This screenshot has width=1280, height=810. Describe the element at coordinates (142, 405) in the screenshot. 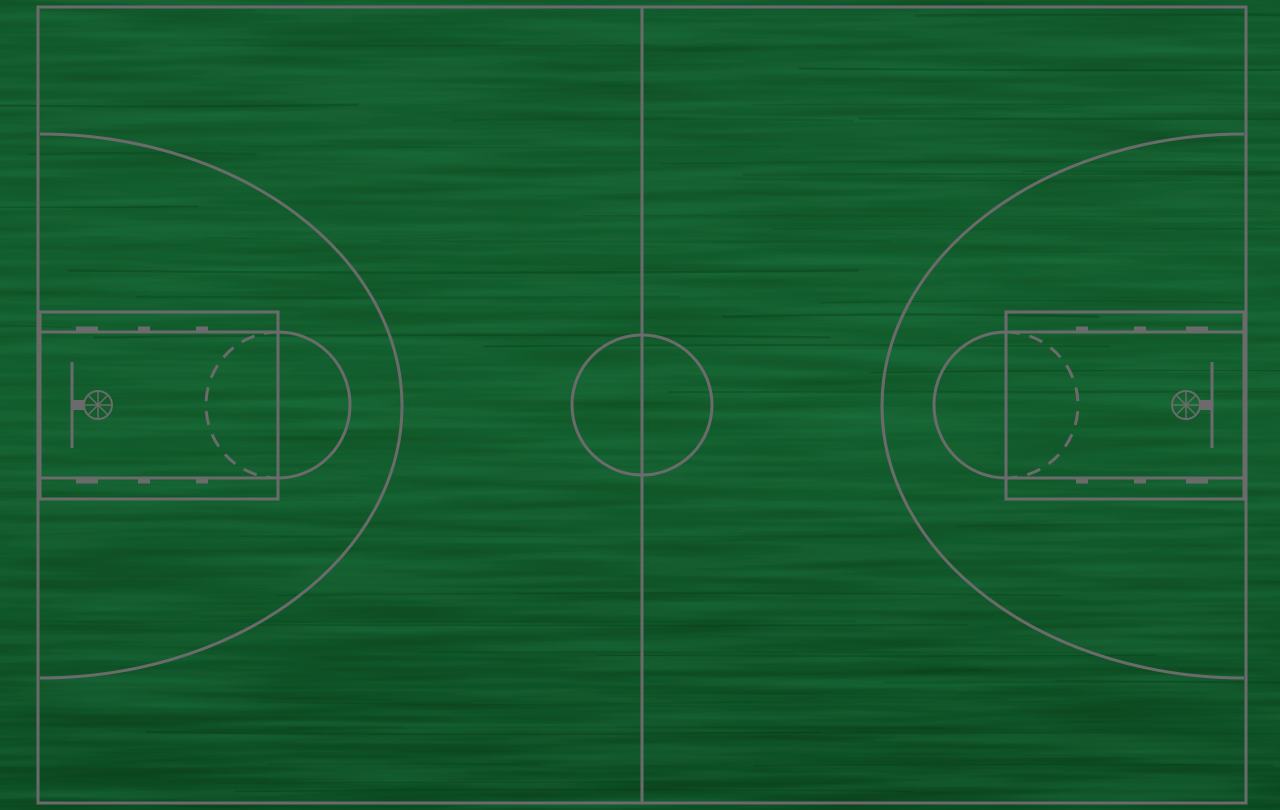

I see `left-lane-hash-marks` at that location.